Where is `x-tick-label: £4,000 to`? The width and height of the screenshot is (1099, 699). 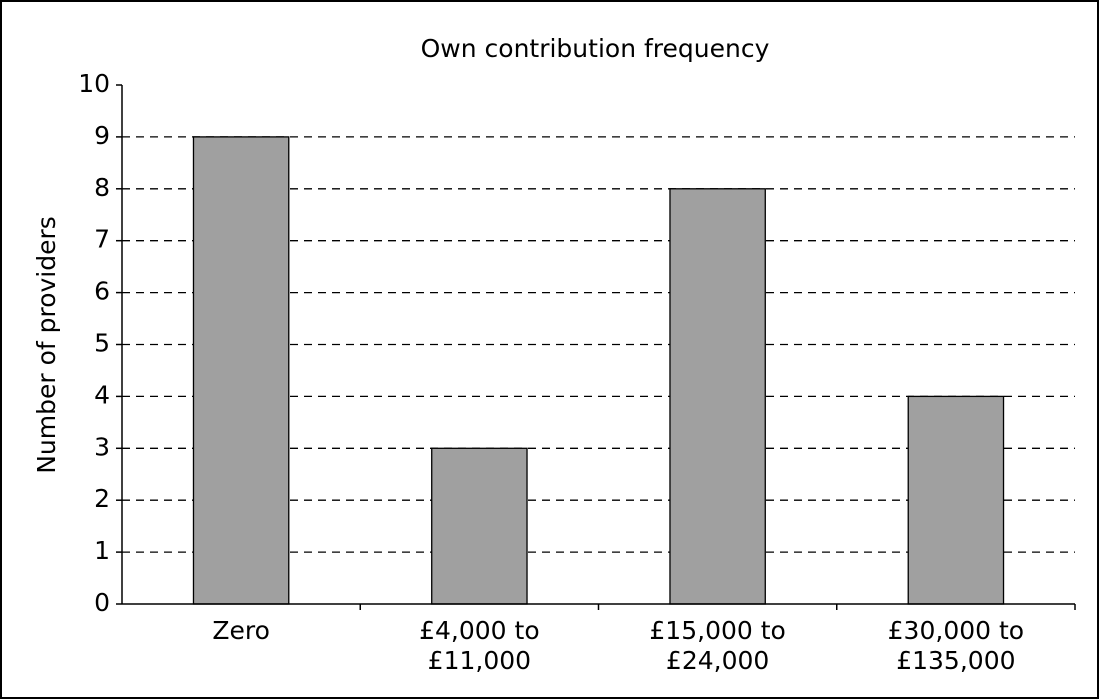
x-tick-label: £4,000 to is located at coordinates (479, 630).